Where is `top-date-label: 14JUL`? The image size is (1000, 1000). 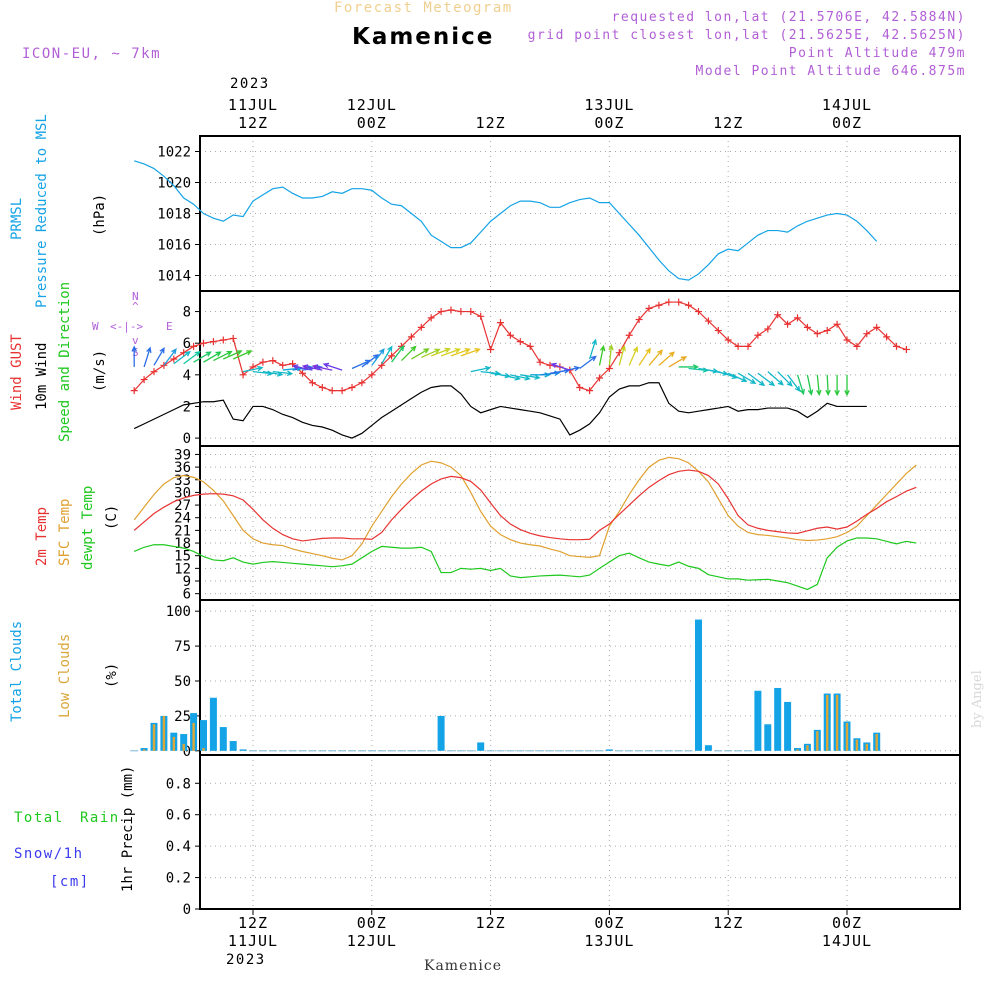
top-date-label: 14JUL is located at coordinates (847, 105).